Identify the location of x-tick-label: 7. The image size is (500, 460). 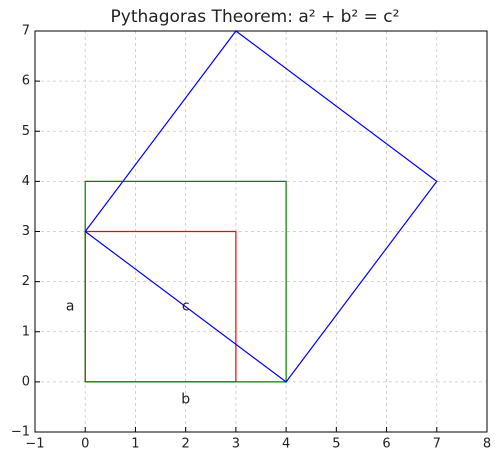
(437, 444).